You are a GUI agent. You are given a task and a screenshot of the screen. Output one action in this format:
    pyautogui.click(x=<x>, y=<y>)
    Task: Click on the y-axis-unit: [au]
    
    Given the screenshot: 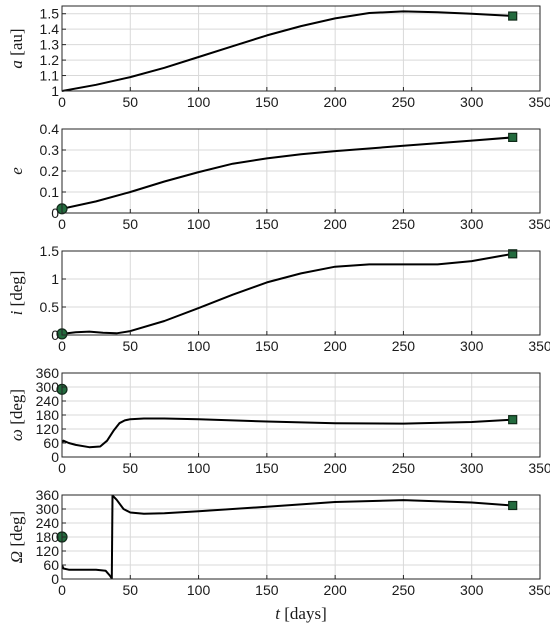 What is the action you would take?
    pyautogui.click(x=16, y=44)
    